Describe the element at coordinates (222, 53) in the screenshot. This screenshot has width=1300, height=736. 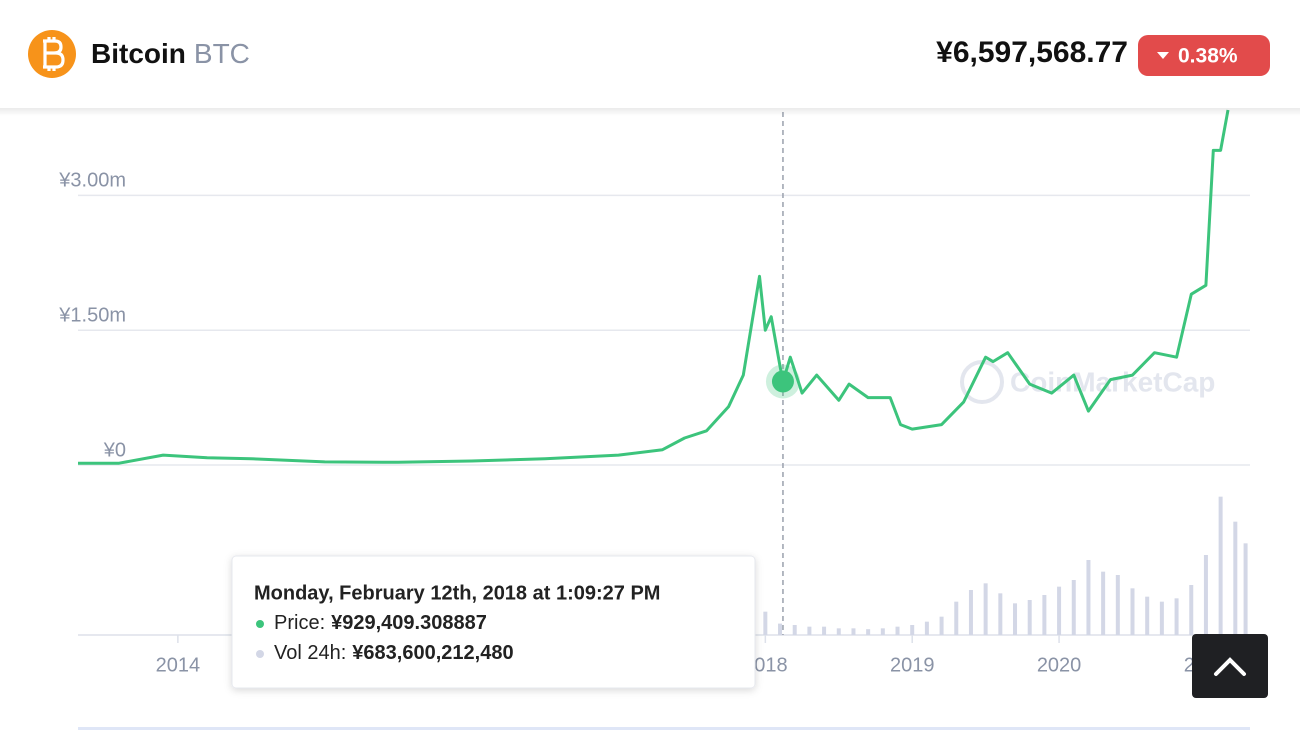
I see `coin-symbol: BTC` at that location.